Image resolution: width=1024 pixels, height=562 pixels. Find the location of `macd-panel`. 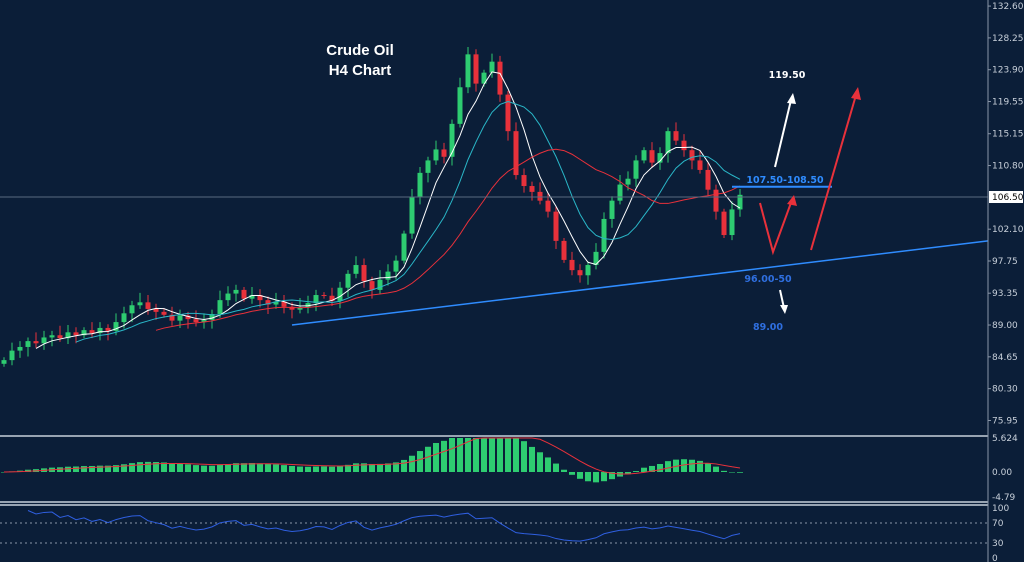

macd-panel is located at coordinates (372, 460).